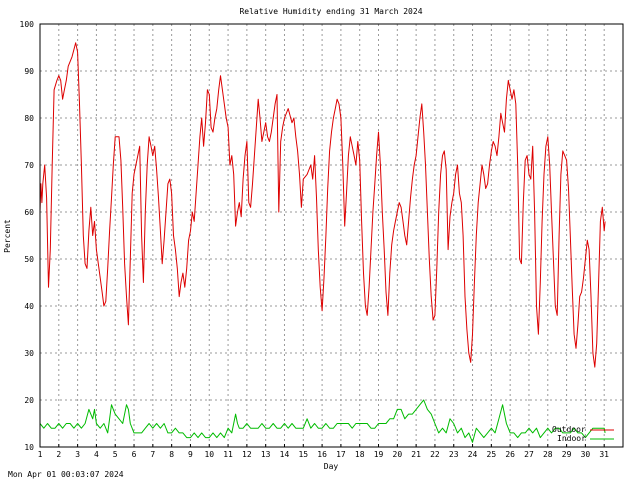  Describe the element at coordinates (58, 454) in the screenshot. I see `x-tick-label: 2` at that location.